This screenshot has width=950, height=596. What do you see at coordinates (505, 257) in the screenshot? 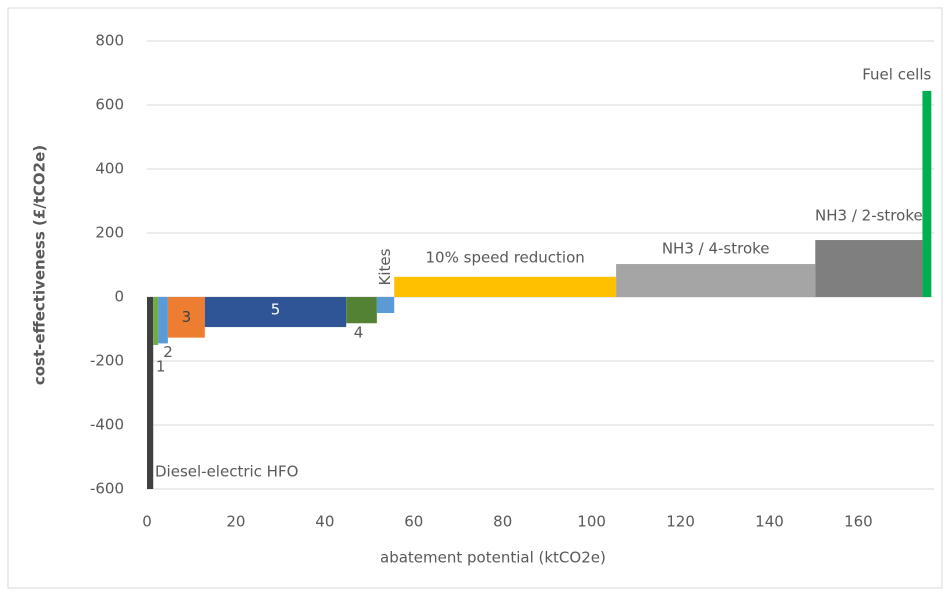
I see `bar-label: 10% speed reduction` at bounding box center [505, 257].